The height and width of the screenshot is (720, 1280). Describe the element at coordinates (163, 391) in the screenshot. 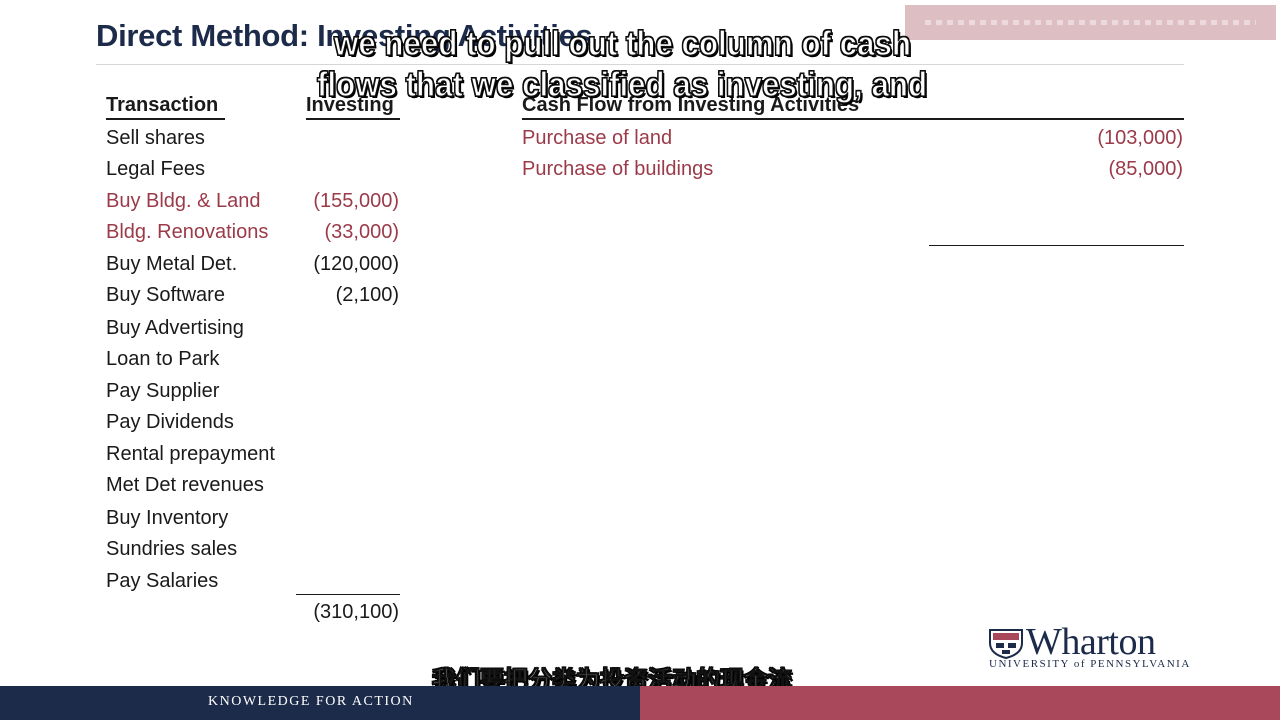

I see `transaction-label: Pay Supplier` at that location.